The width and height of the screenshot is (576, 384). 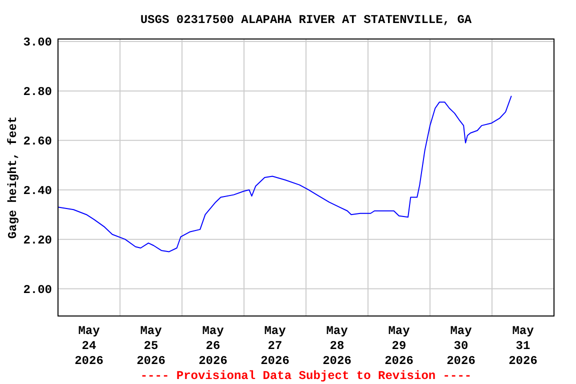 I want to click on y-tick-label: 2.20, so click(x=37, y=240).